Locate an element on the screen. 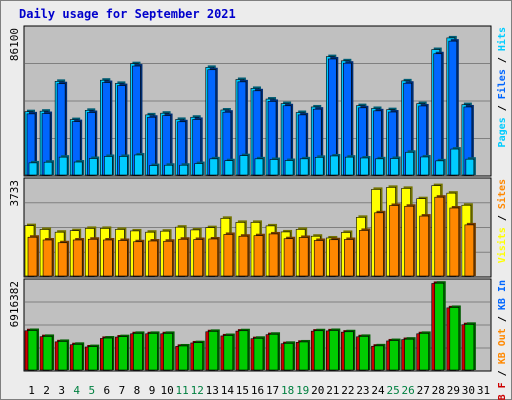  day-label-25: 25 is located at coordinates (392, 390).